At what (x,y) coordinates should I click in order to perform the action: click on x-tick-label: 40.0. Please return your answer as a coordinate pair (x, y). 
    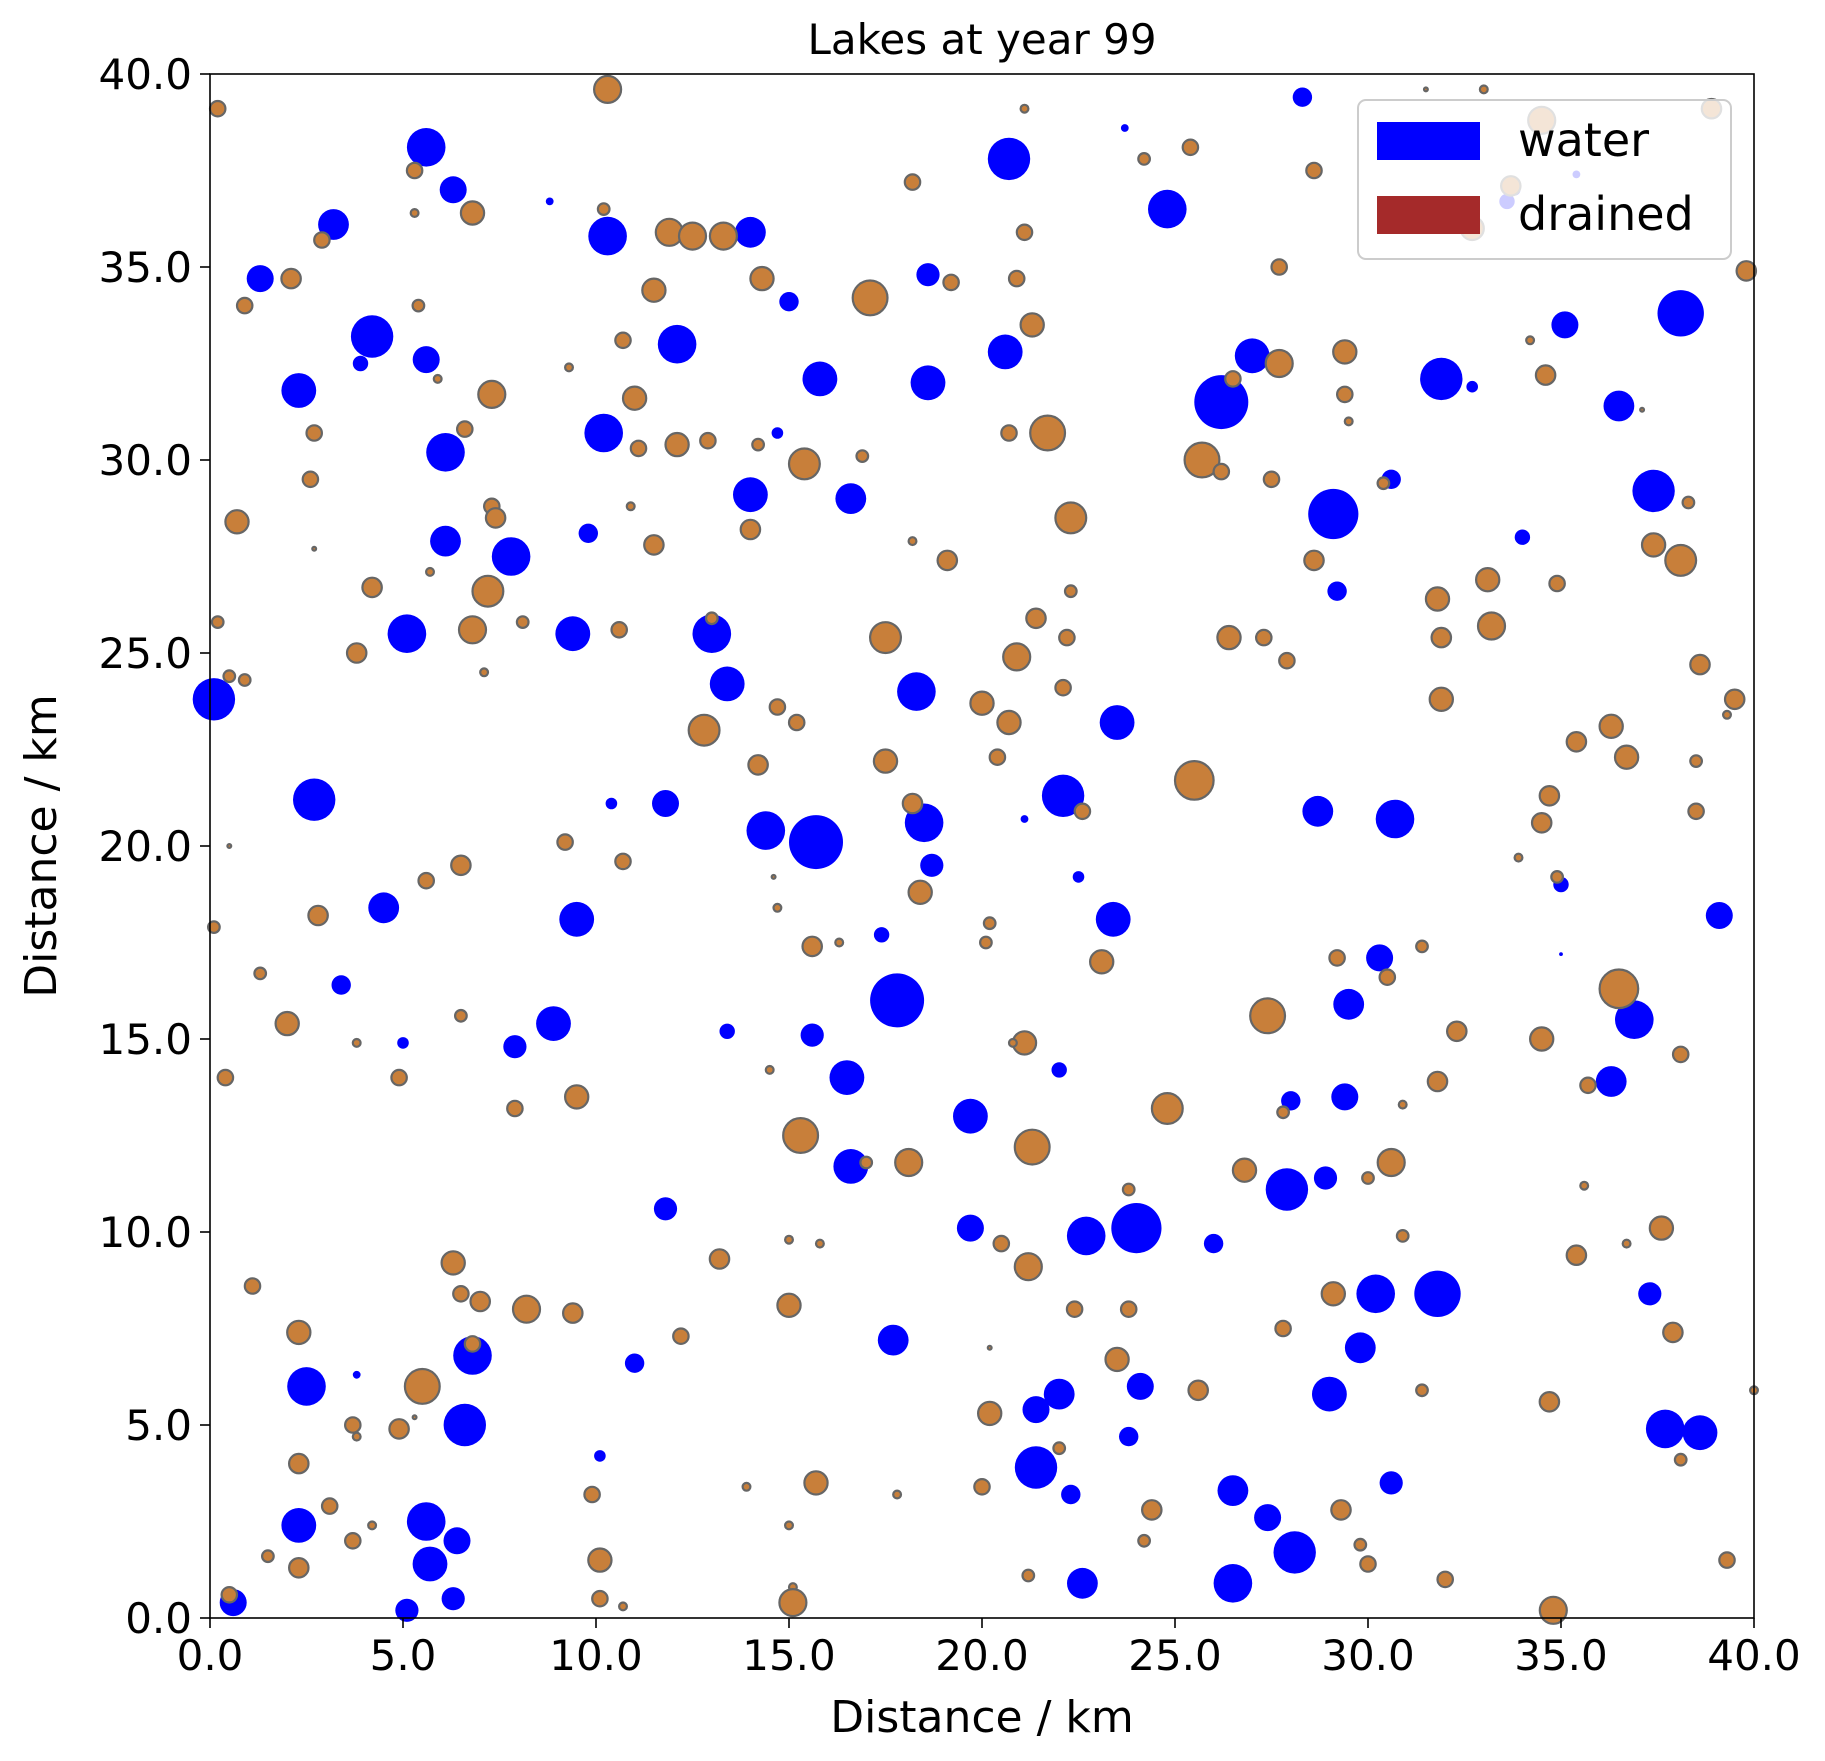
    Looking at the image, I should click on (1754, 1655).